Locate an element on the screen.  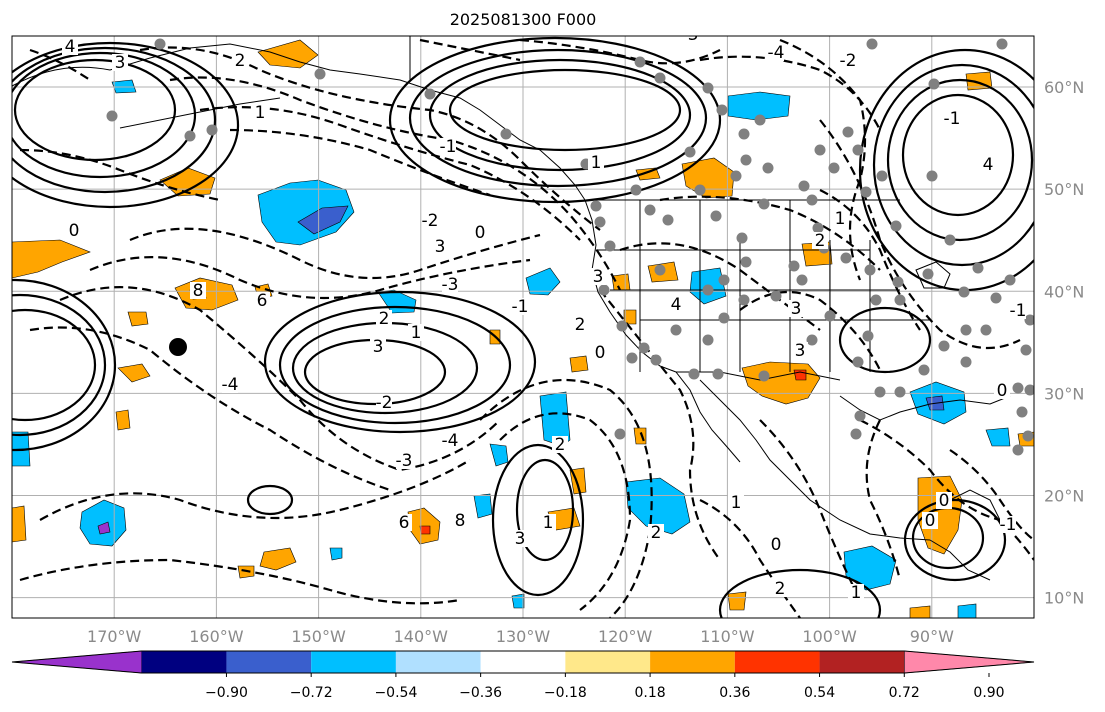
lon-label: 160°W is located at coordinates (216, 636).